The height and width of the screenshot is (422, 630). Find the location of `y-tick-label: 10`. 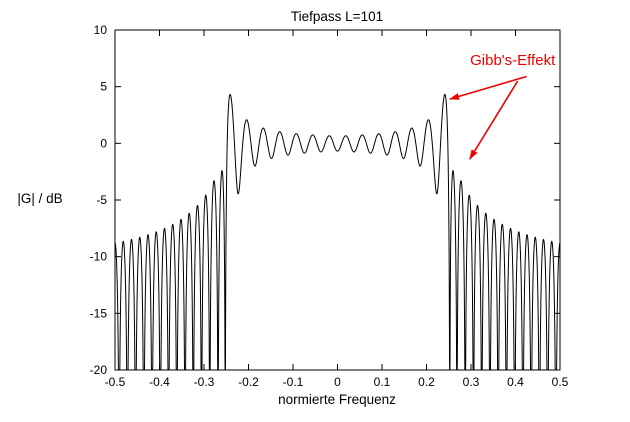

y-tick-label: 10 is located at coordinates (101, 30).